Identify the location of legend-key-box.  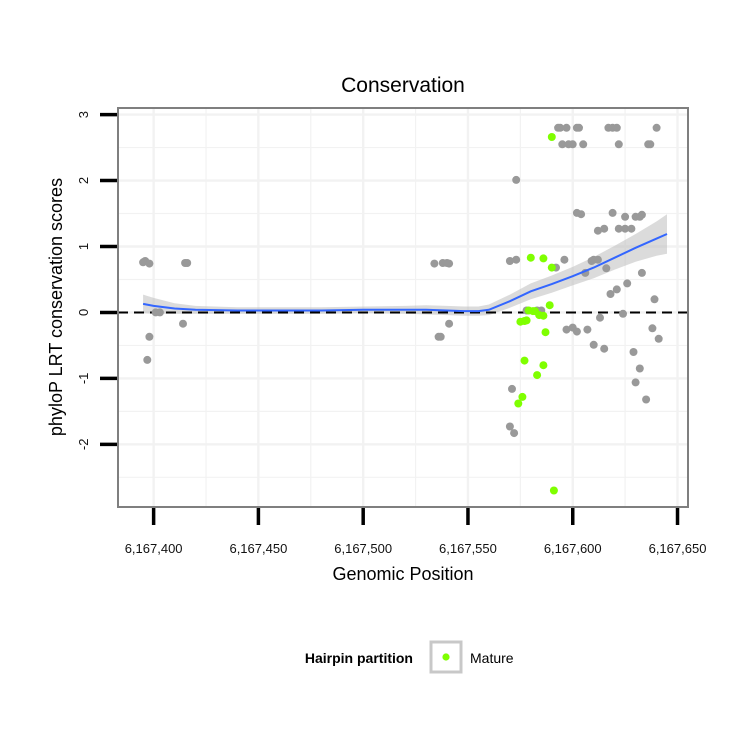
(446, 657).